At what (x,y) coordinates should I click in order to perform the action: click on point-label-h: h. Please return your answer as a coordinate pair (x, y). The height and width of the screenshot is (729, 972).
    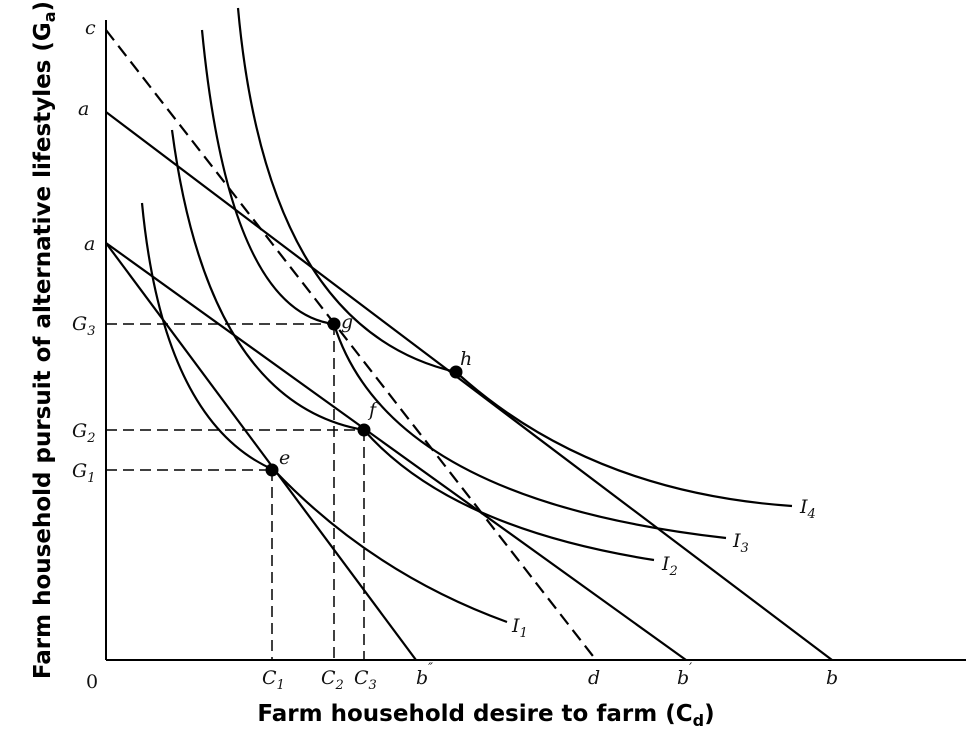
    Looking at the image, I should click on (466, 359).